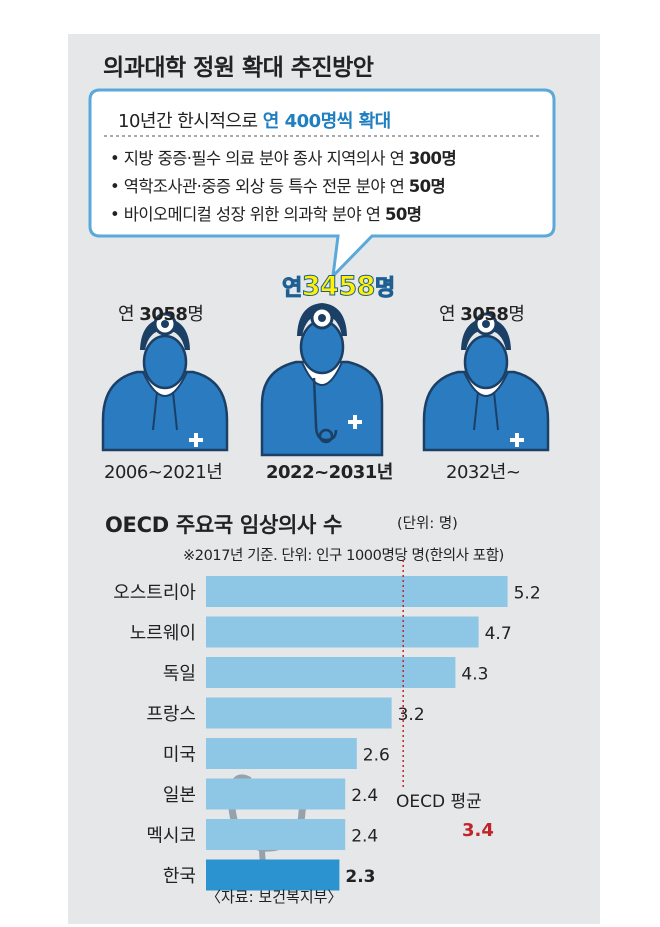 The width and height of the screenshot is (660, 927). What do you see at coordinates (527, 594) in the screenshot?
I see `value-label: 5.2` at bounding box center [527, 594].